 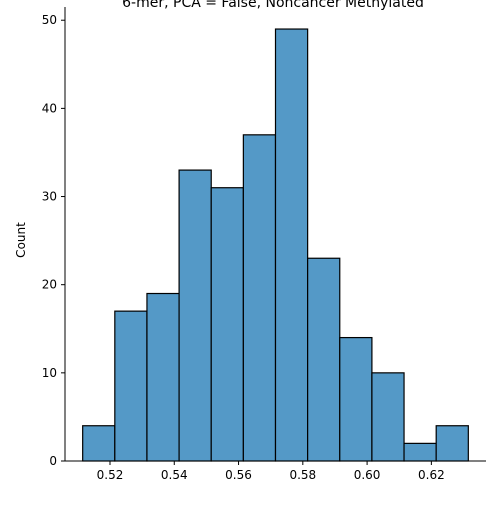 I want to click on y-tick-label: 20, so click(x=49, y=285).